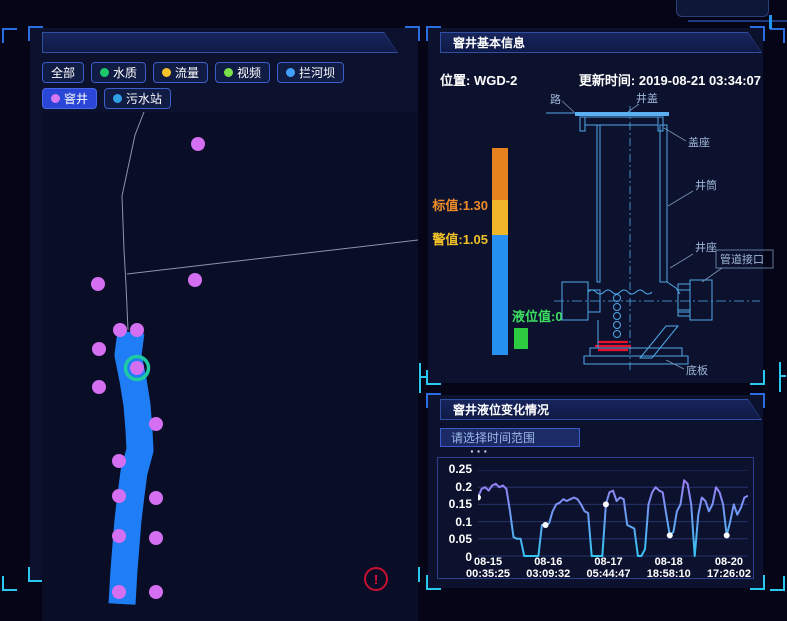 The height and width of the screenshot is (621, 787). Describe the element at coordinates (460, 205) in the screenshot. I see `standard-value-label: 标值:1.30` at that location.